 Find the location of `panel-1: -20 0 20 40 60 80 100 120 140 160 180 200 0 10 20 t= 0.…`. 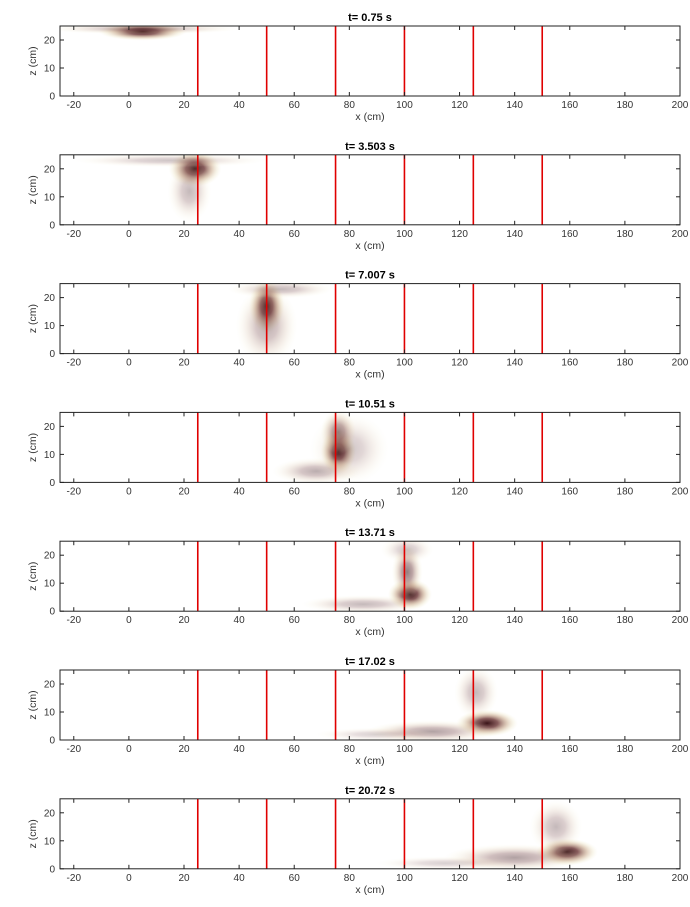

panel-1: -20 0 20 40 60 80 100 120 140 160 180 200 0 10 20 t= 0.… is located at coordinates (358, 67).